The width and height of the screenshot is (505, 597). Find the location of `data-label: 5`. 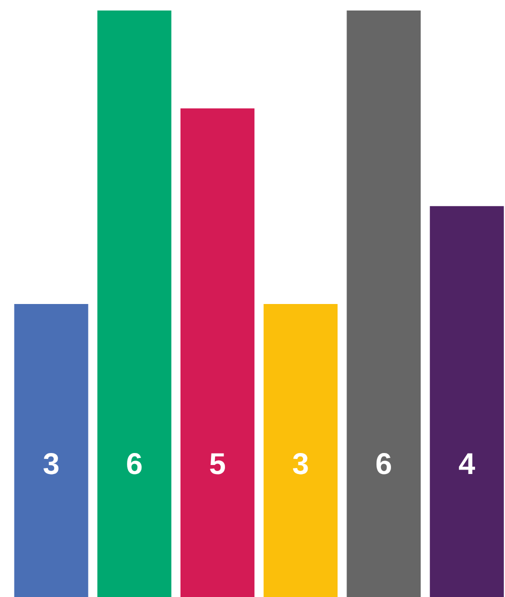

data-label: 5 is located at coordinates (217, 464).